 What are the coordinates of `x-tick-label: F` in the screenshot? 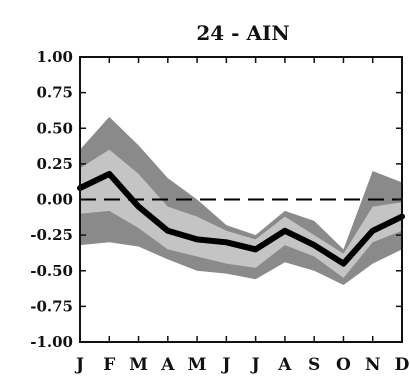 It's located at (109, 365).